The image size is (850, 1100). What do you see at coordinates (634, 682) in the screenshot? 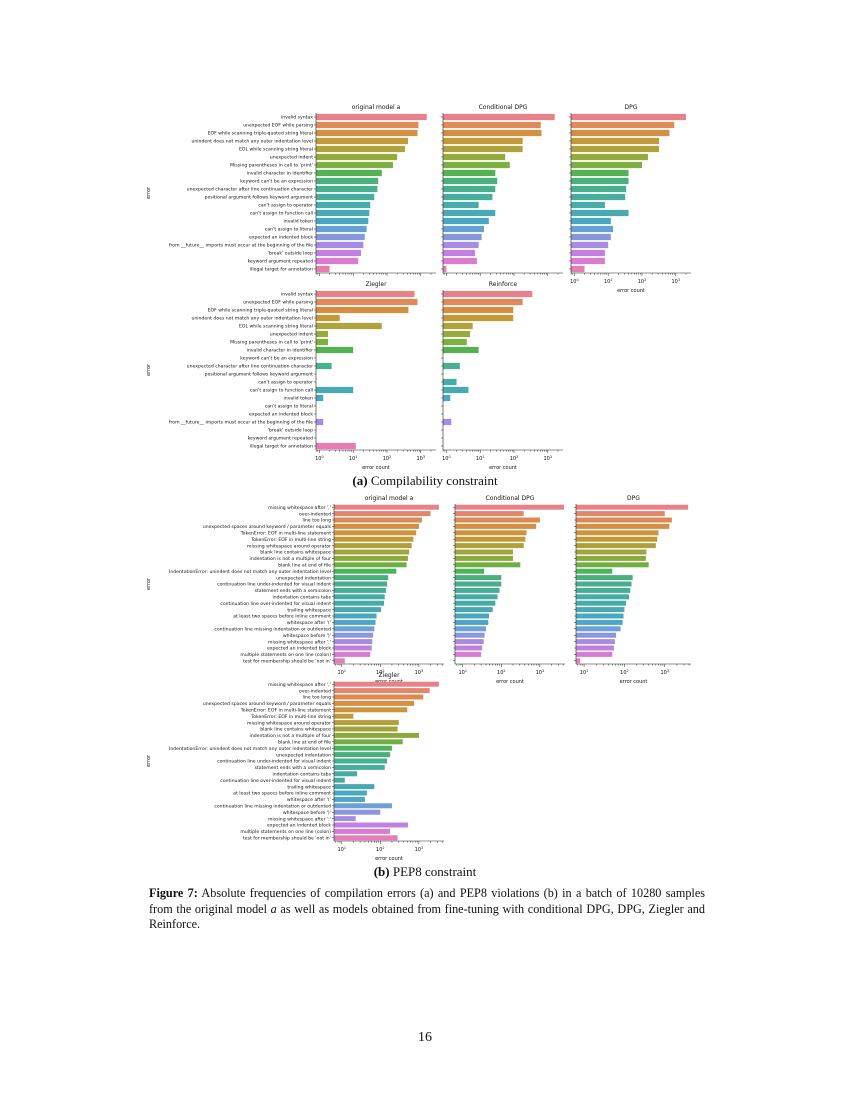
I see `b-x-axis-title: error count` at bounding box center [634, 682].